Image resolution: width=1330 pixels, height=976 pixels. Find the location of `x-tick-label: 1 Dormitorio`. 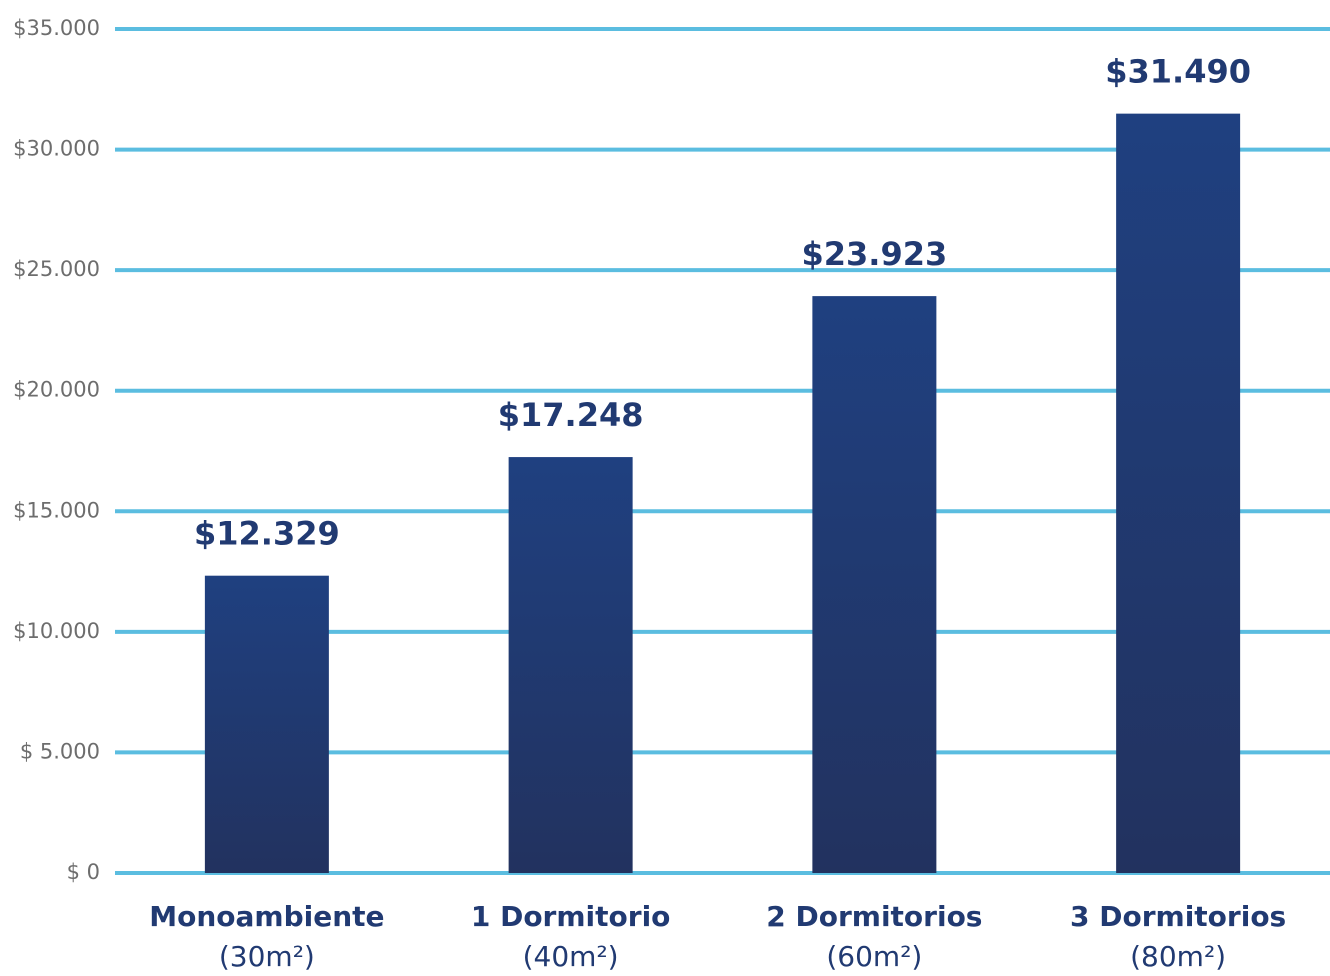

x-tick-label: 1 Dormitorio is located at coordinates (571, 916).